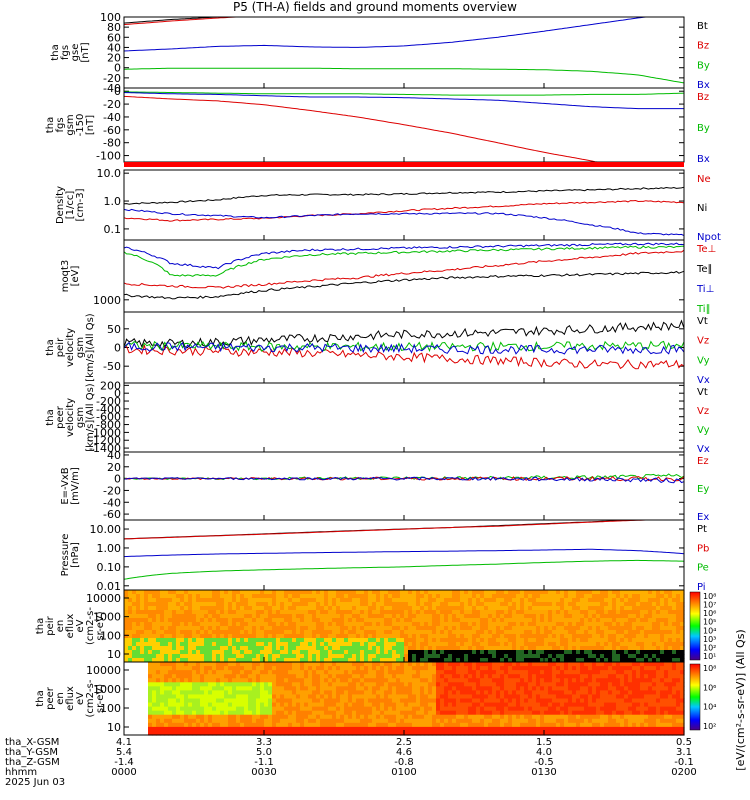 This screenshot has width=750, height=800. I want to click on series-Te∥, so click(404, 285).